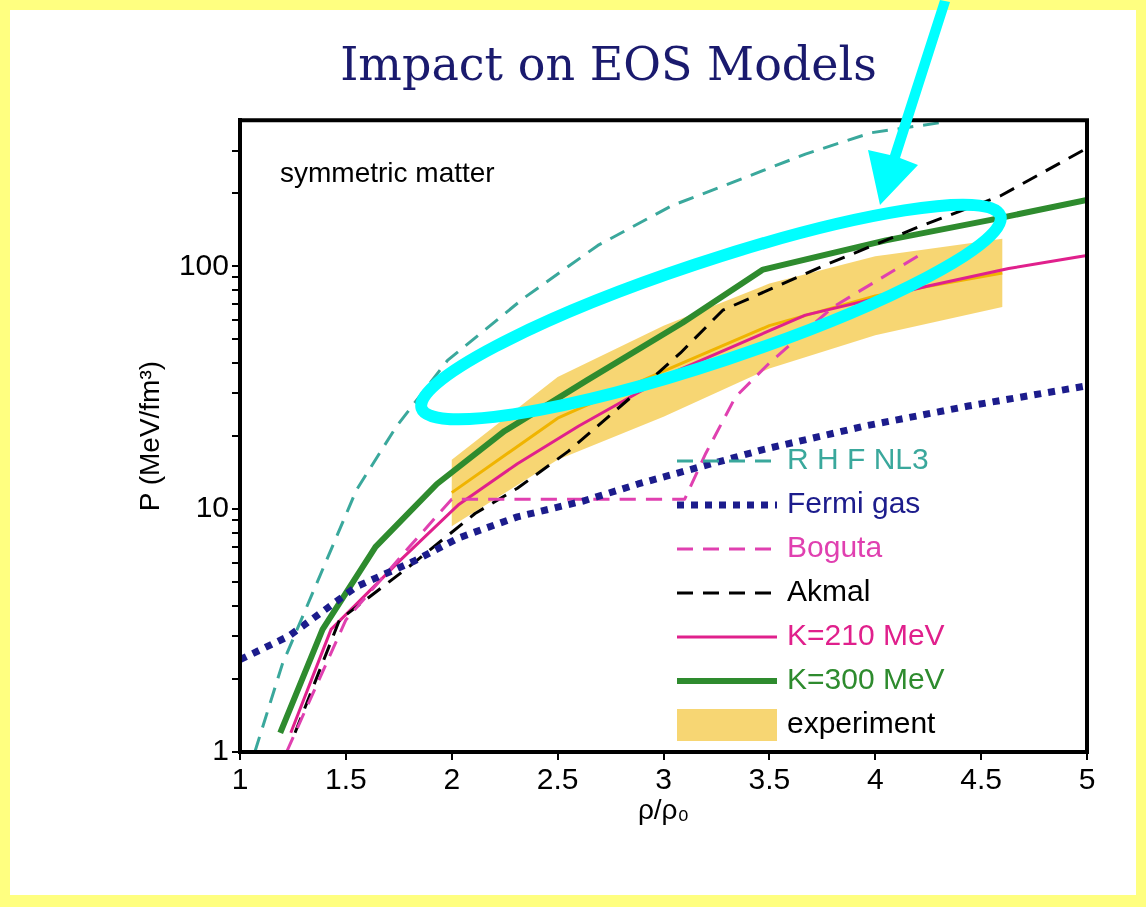  I want to click on legend-label: K=300 MeV, so click(866, 679).